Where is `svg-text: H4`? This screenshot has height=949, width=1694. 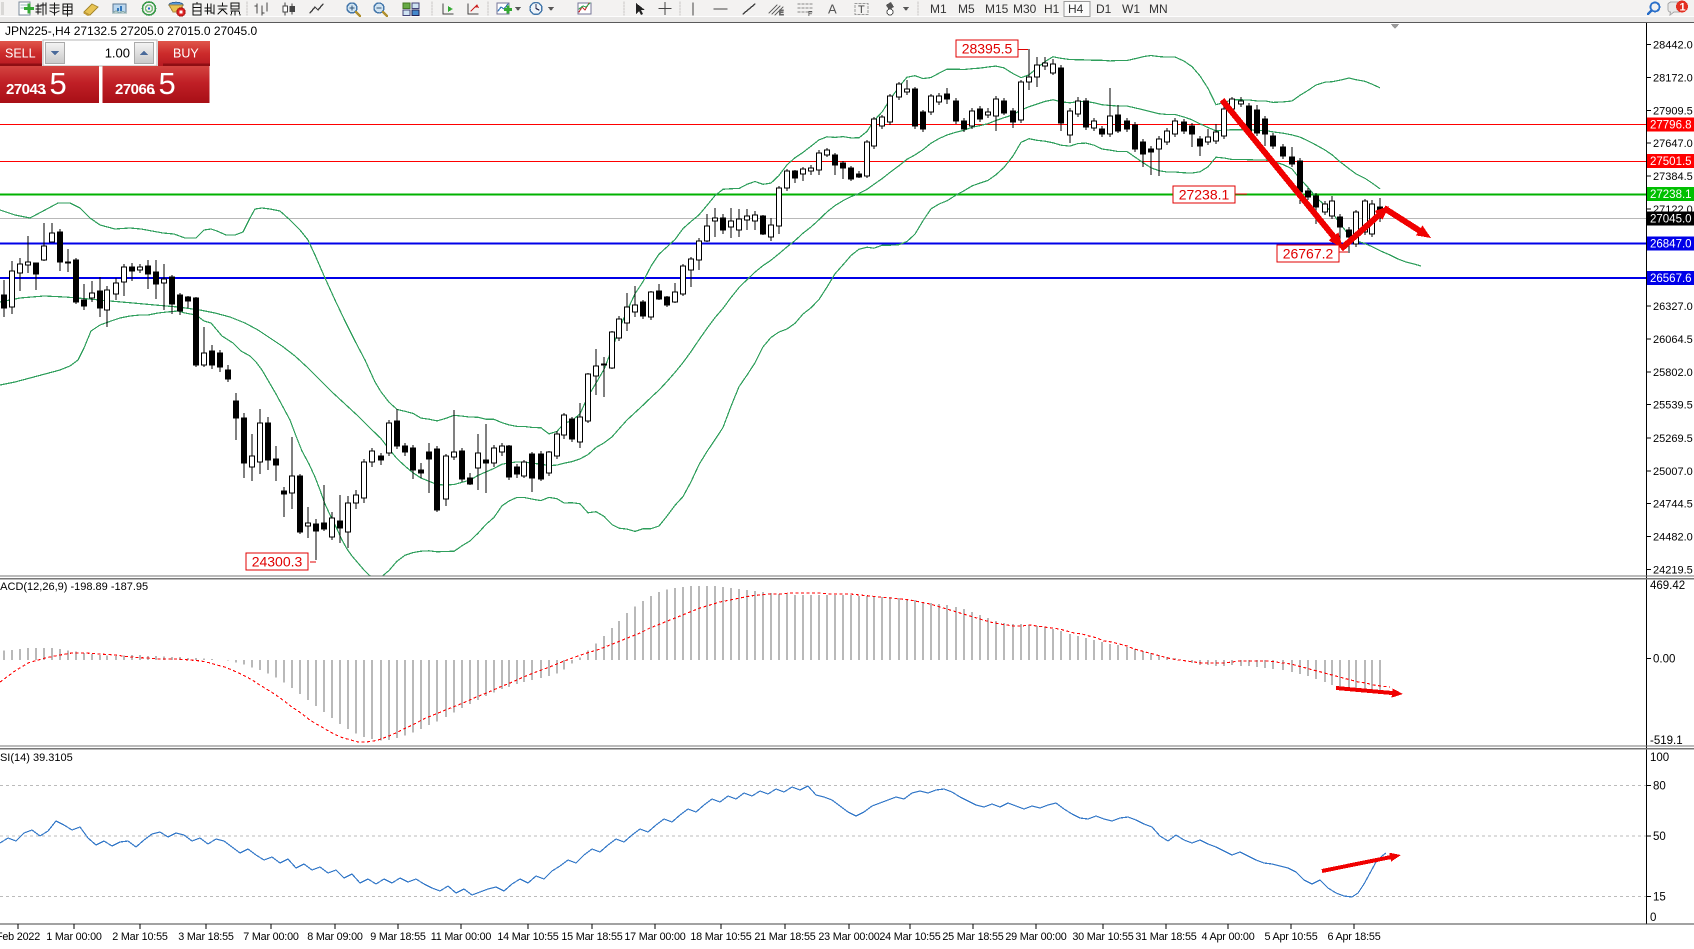 svg-text: H4 is located at coordinates (1076, 9).